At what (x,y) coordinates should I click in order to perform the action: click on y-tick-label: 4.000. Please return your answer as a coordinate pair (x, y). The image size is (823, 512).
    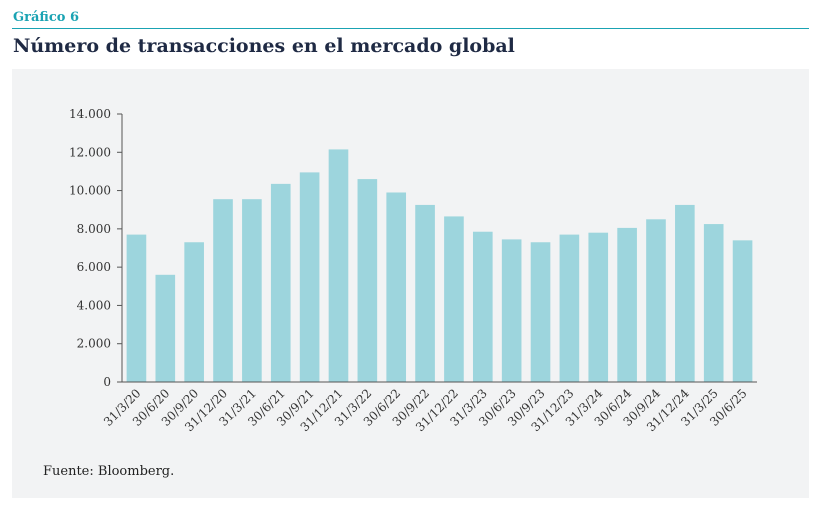
    Looking at the image, I should click on (94, 305).